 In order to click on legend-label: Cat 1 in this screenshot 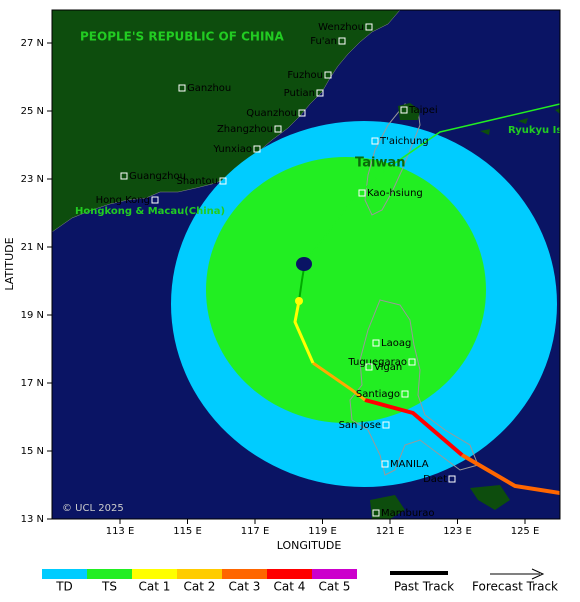, I will do `click(155, 587)`.